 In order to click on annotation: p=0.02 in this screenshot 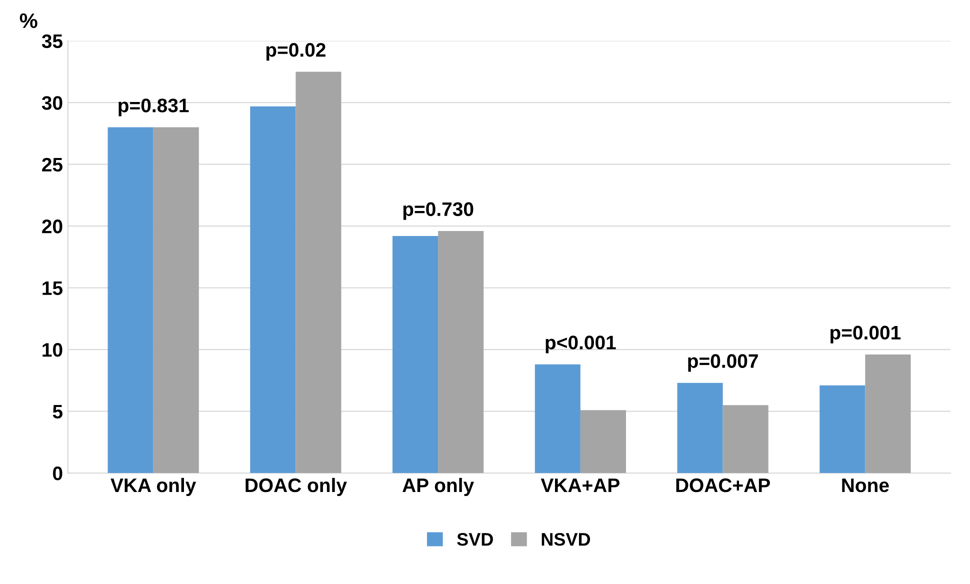, I will do `click(296, 52)`.